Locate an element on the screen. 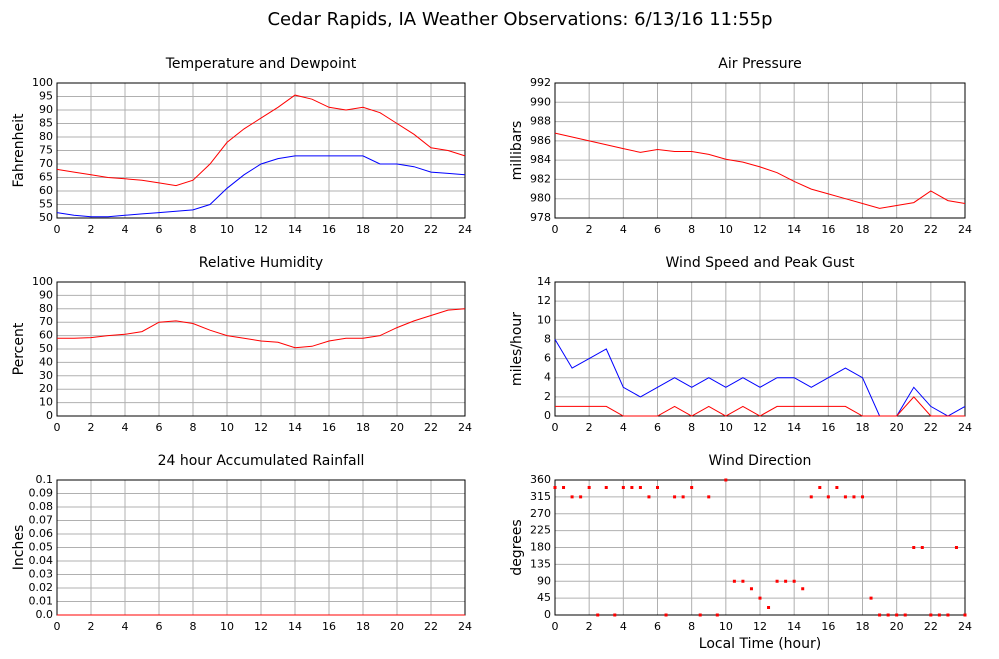 Image resolution: width=999 pixels, height=659 pixels. y-tick-label: 4 is located at coordinates (547, 377).